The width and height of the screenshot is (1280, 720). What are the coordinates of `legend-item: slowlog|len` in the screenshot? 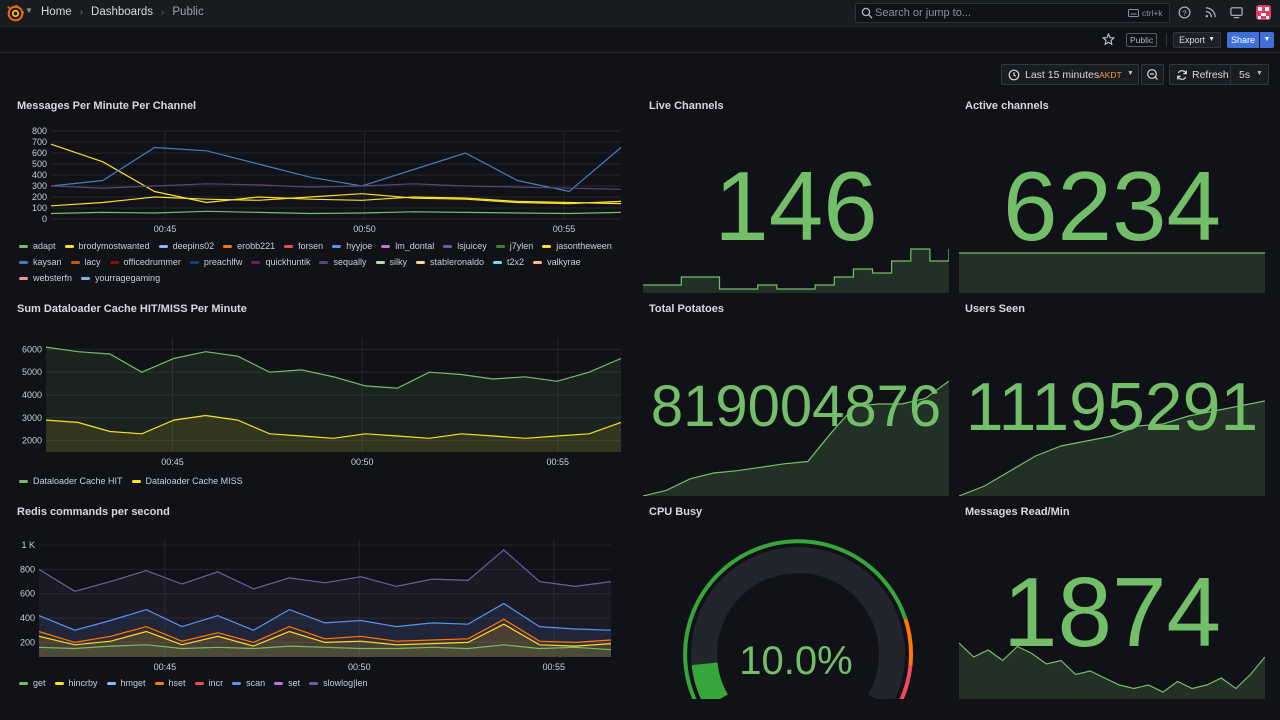 It's located at (338, 683).